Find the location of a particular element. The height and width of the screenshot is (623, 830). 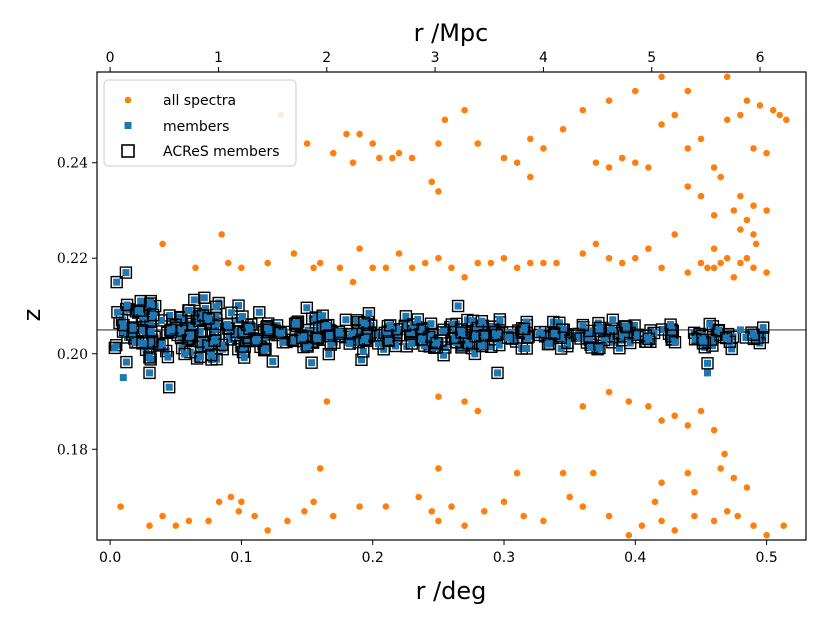

top-x-tick-label: 5 is located at coordinates (651, 58).